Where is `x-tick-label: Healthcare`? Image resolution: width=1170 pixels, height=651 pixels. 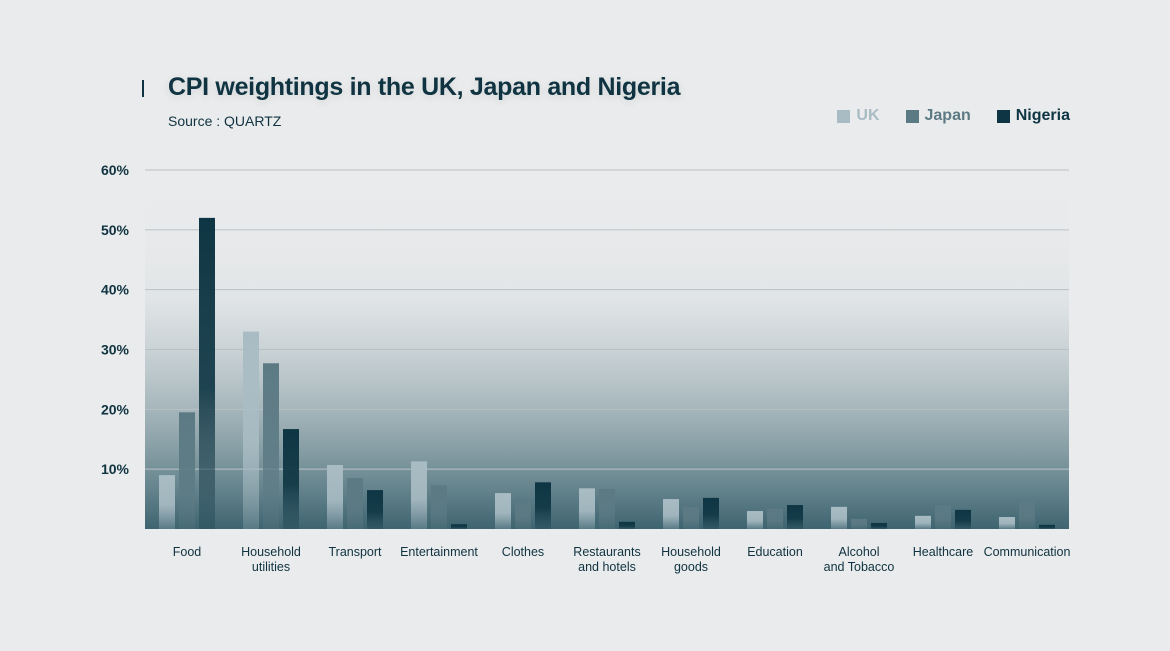
x-tick-label: Healthcare is located at coordinates (943, 552).